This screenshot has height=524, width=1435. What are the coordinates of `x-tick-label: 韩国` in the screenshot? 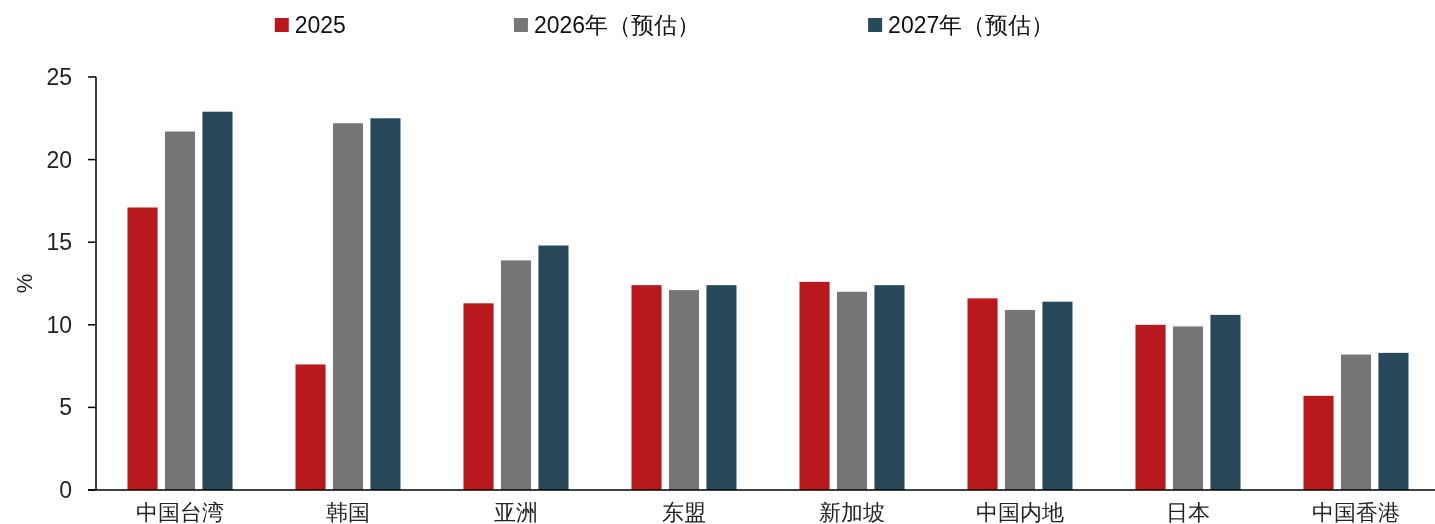 It's located at (348, 512).